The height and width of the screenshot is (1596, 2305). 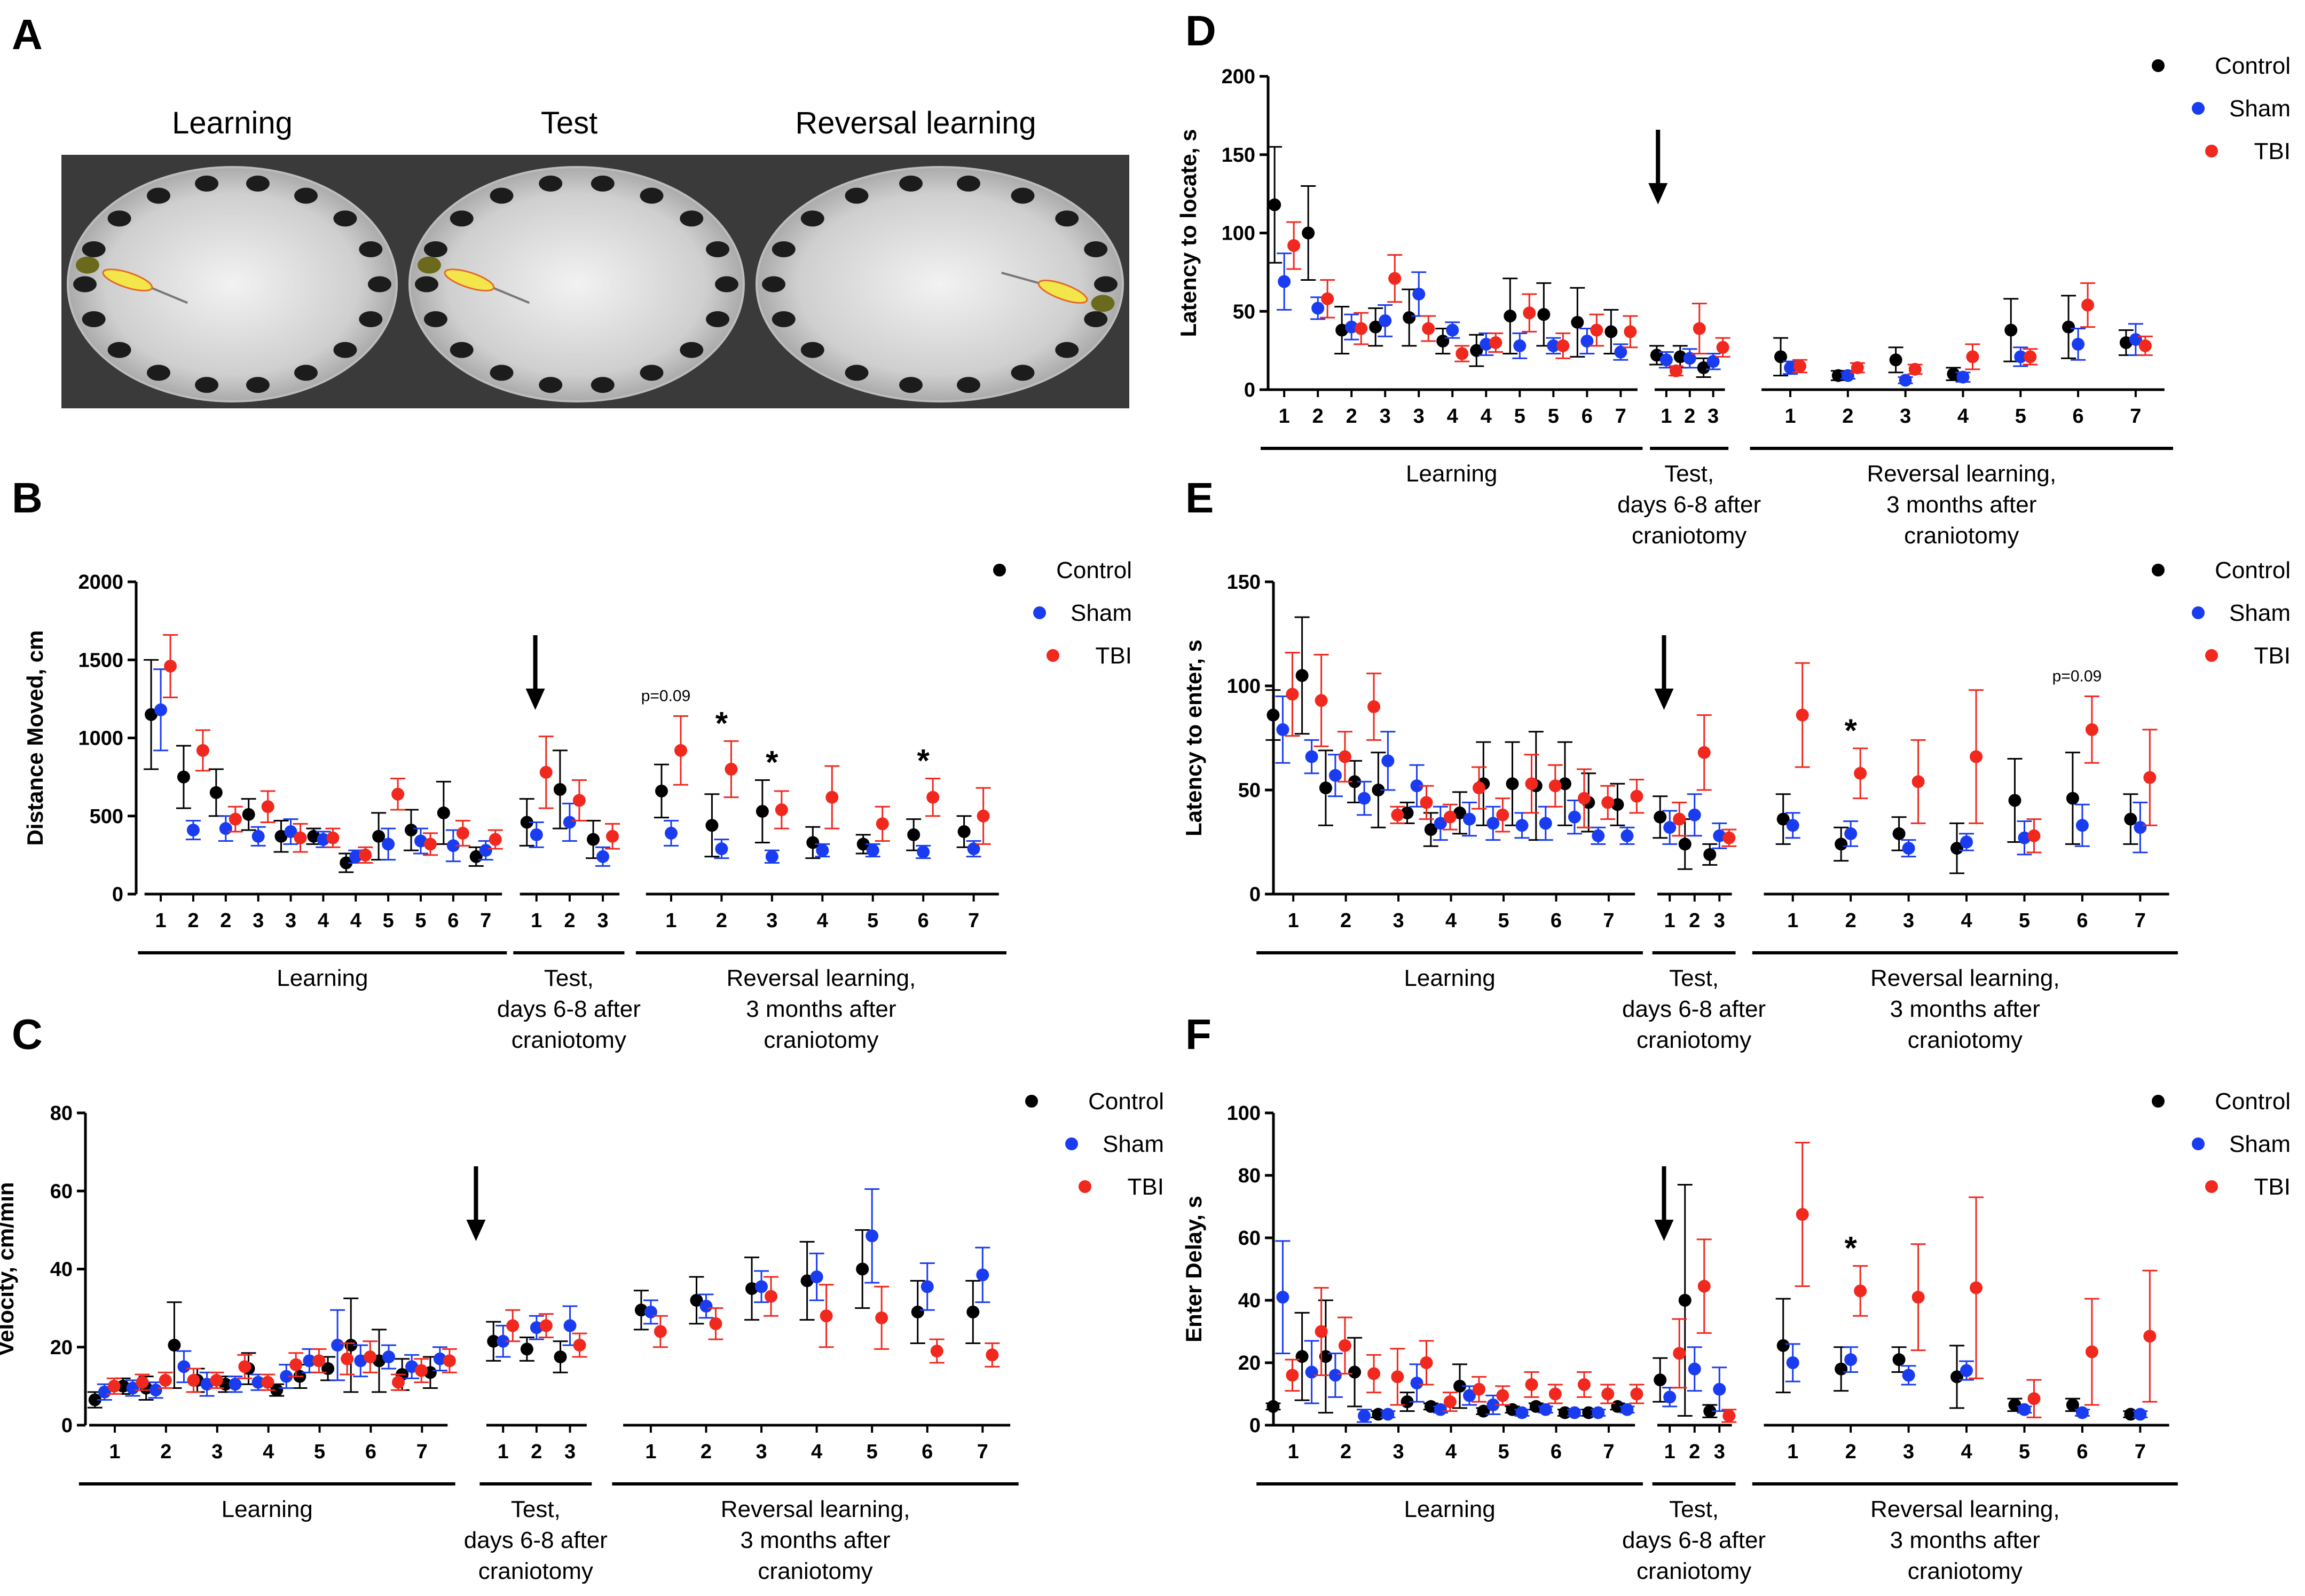 I want to click on y-axis-title: Latency to locate, s, so click(x=1188, y=233).